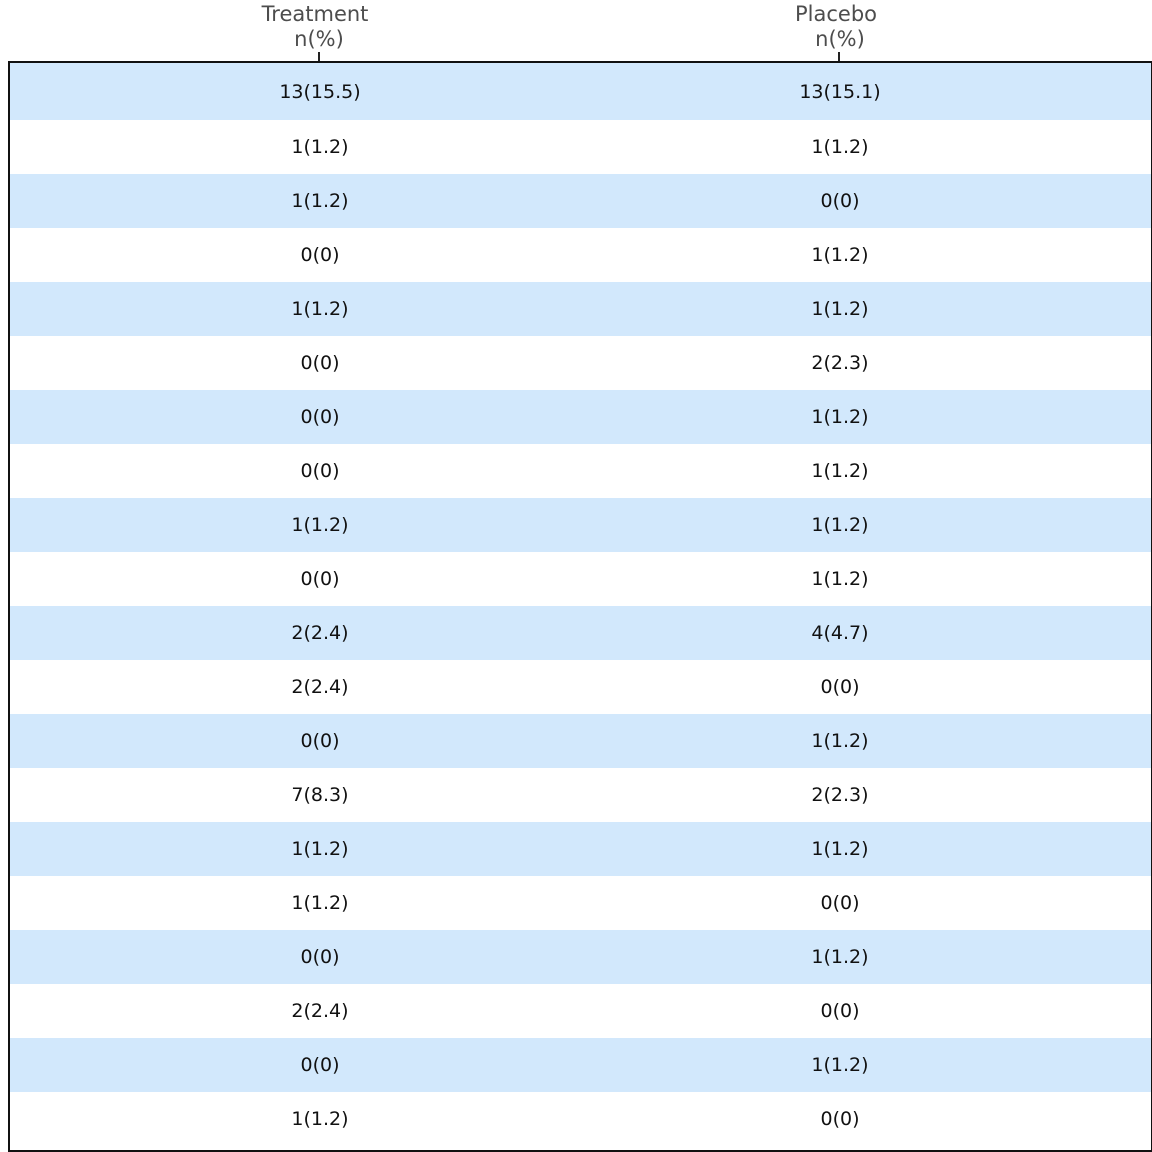 The height and width of the screenshot is (1152, 1152). I want to click on column-header-treatment: Treatment n(%), so click(315, 27).